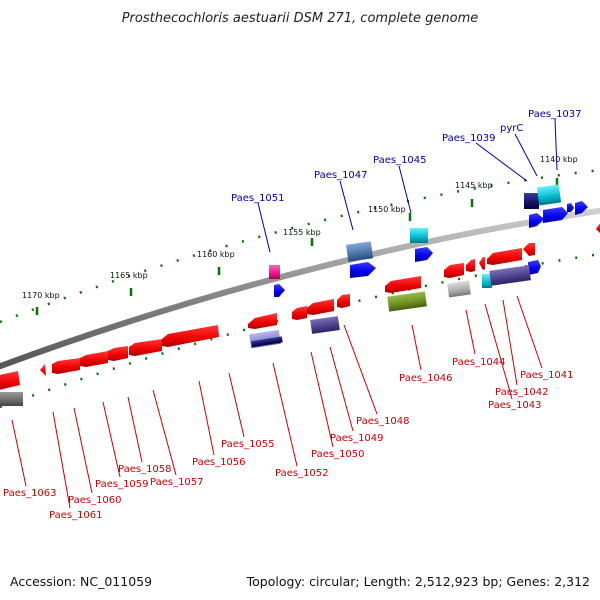 This screenshot has width=600, height=600. What do you see at coordinates (400, 160) in the screenshot?
I see `gene-label-paes-1045: Paes_1045` at bounding box center [400, 160].